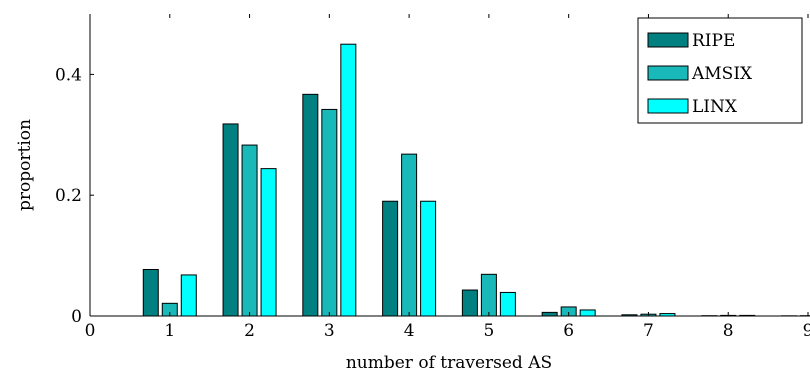 The height and width of the screenshot is (376, 810). Describe the element at coordinates (409, 331) in the screenshot. I see `x-tick-label: 4` at that location.